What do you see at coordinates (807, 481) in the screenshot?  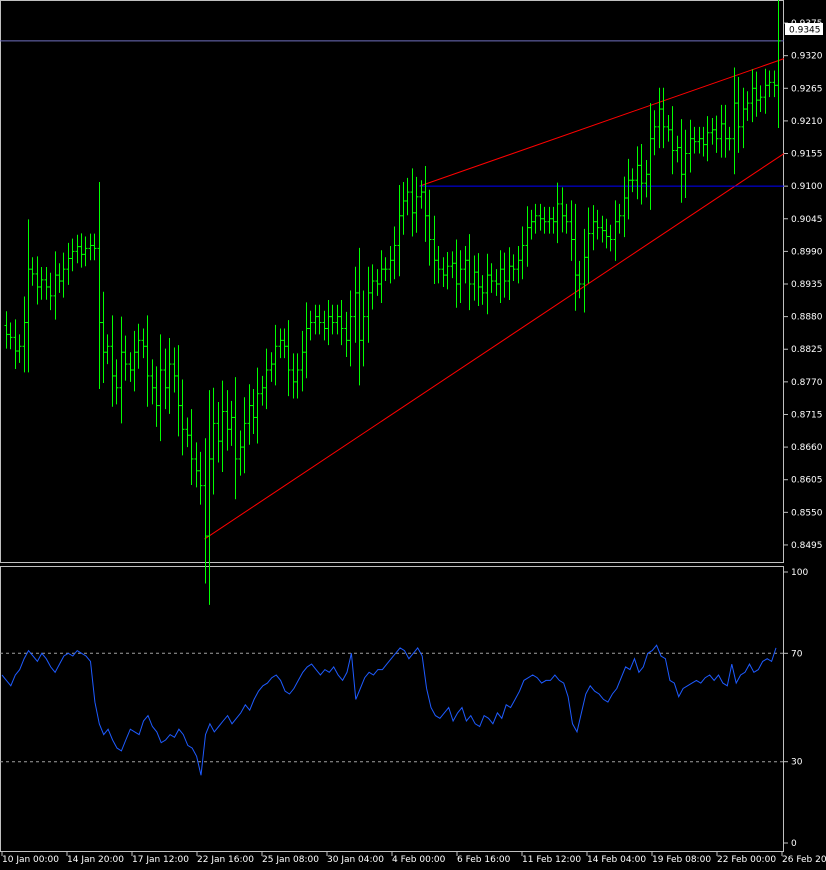 I see `price-tick-label: 0.8605` at bounding box center [807, 481].